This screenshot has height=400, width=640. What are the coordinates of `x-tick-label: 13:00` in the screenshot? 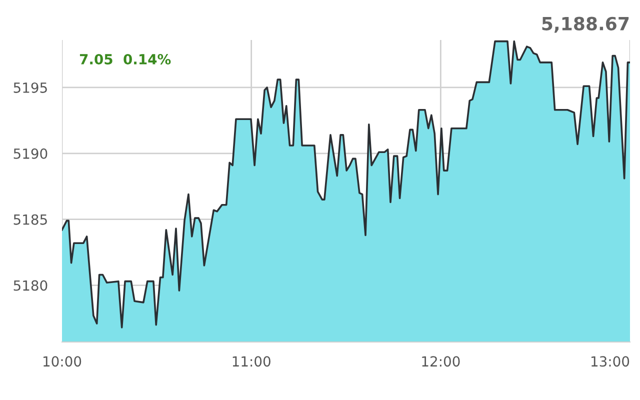 It's located at (611, 361).